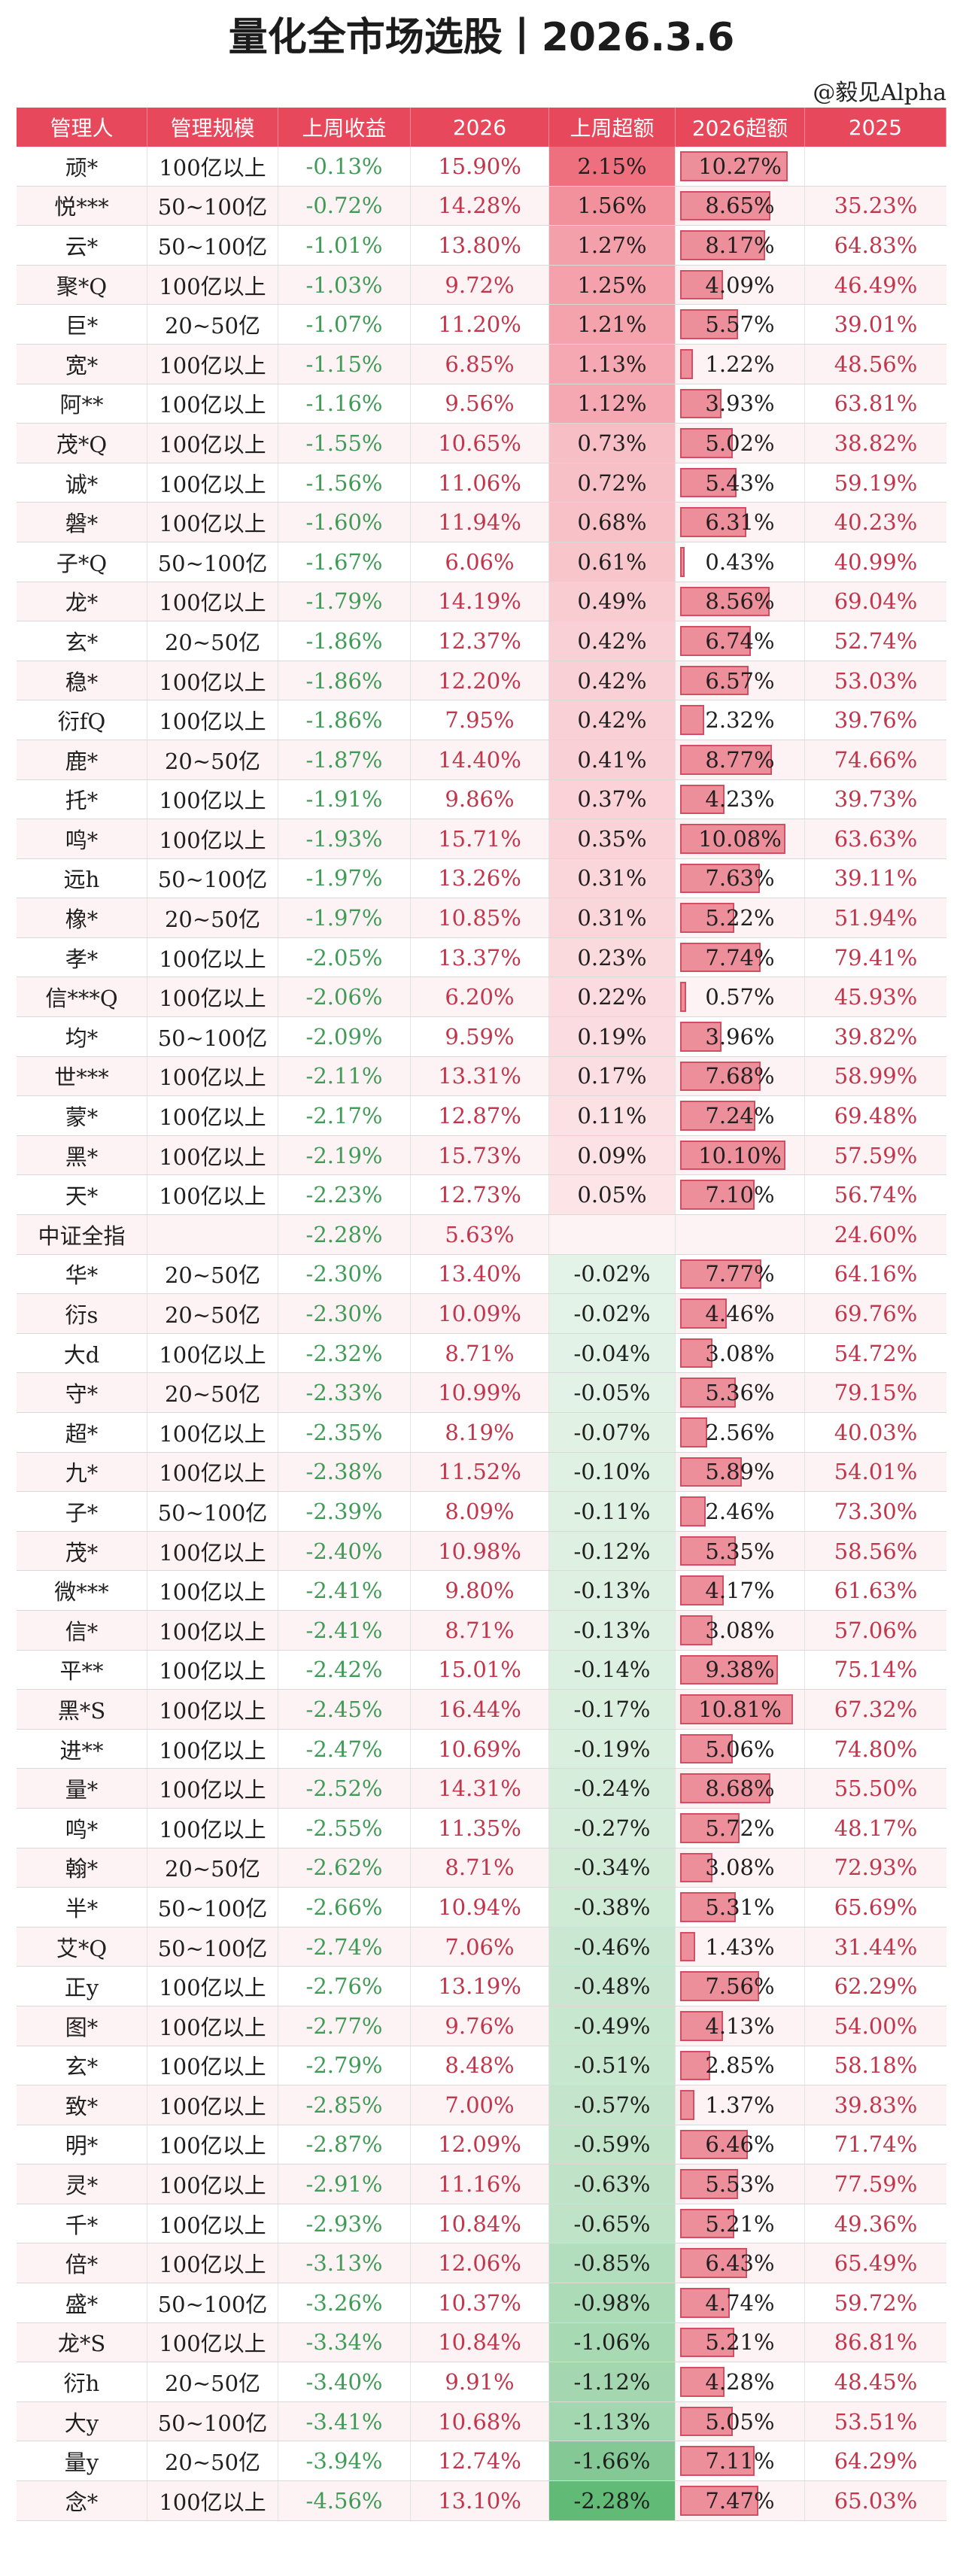  I want to click on cell-2026-excess-value: 8.65%, so click(740, 206).